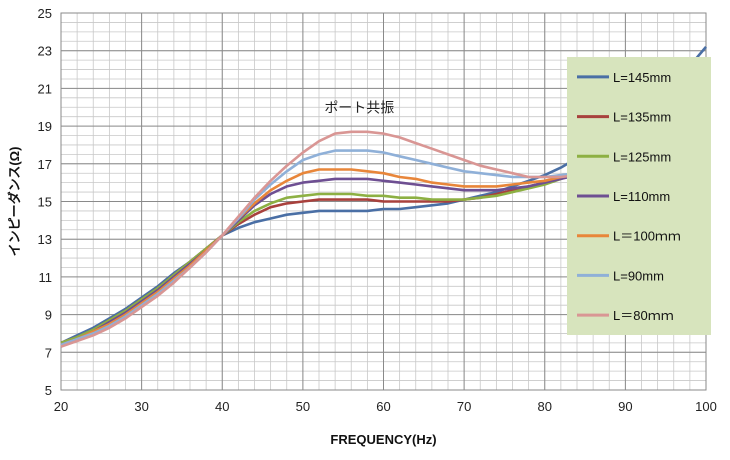 The width and height of the screenshot is (730, 460). What do you see at coordinates (641, 196) in the screenshot?
I see `legend-label: L=110mm` at bounding box center [641, 196].